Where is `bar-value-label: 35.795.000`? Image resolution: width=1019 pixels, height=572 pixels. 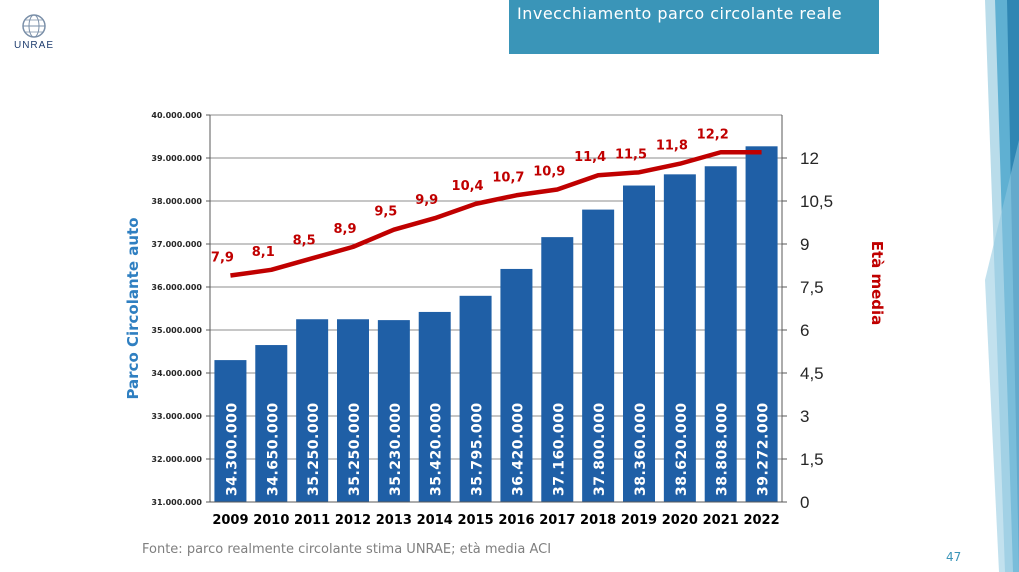
bar-value-label: 35.795.000 is located at coordinates (478, 449).